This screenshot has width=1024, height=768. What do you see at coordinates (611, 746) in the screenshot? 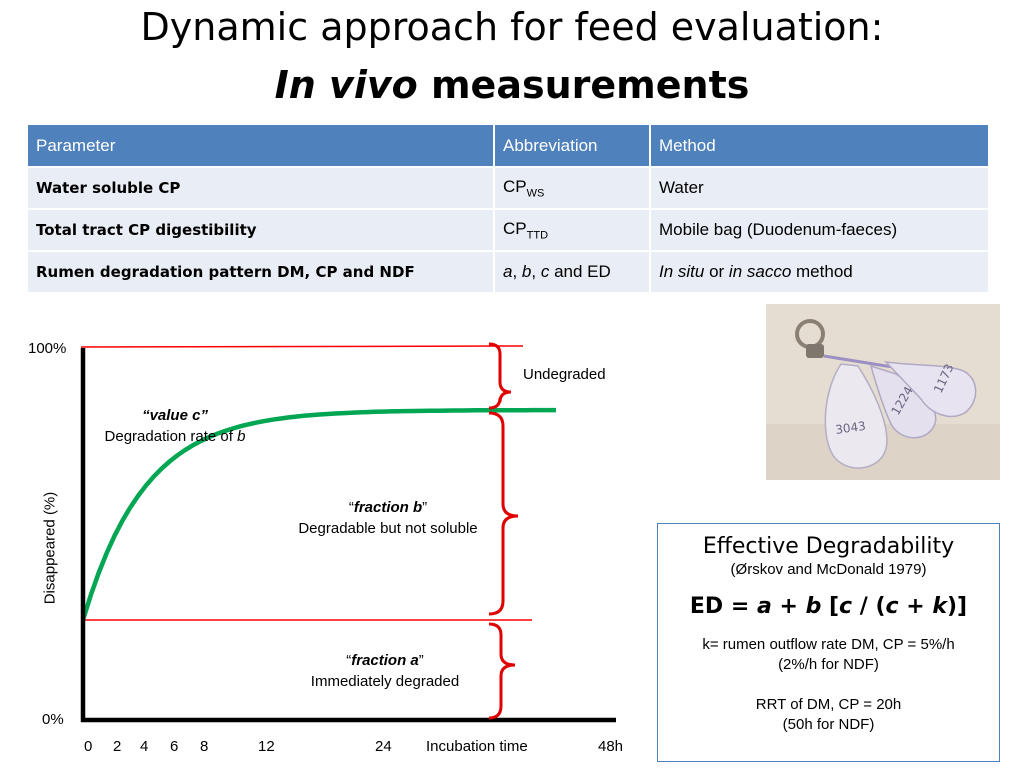
I see `x-tick-48h: 48h` at bounding box center [611, 746].